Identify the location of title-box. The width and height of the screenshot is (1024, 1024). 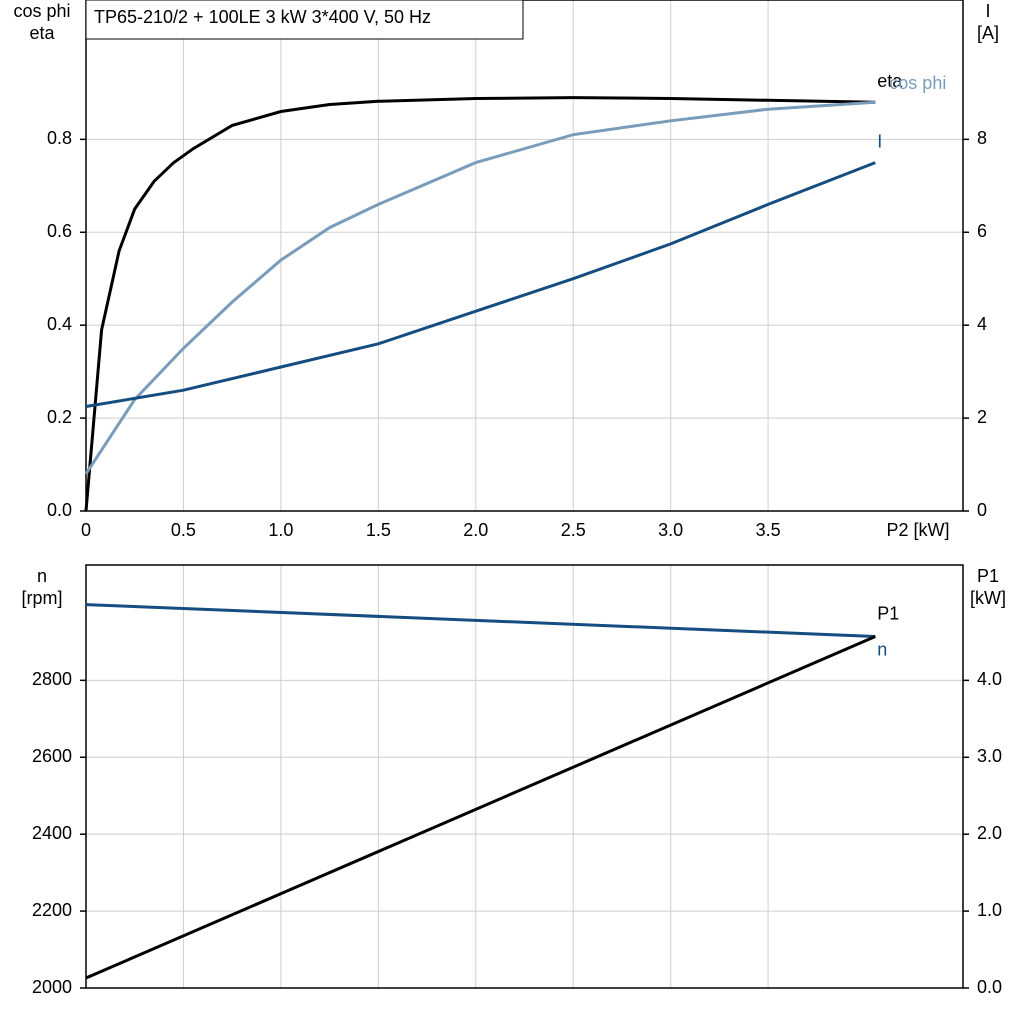
(304, 20).